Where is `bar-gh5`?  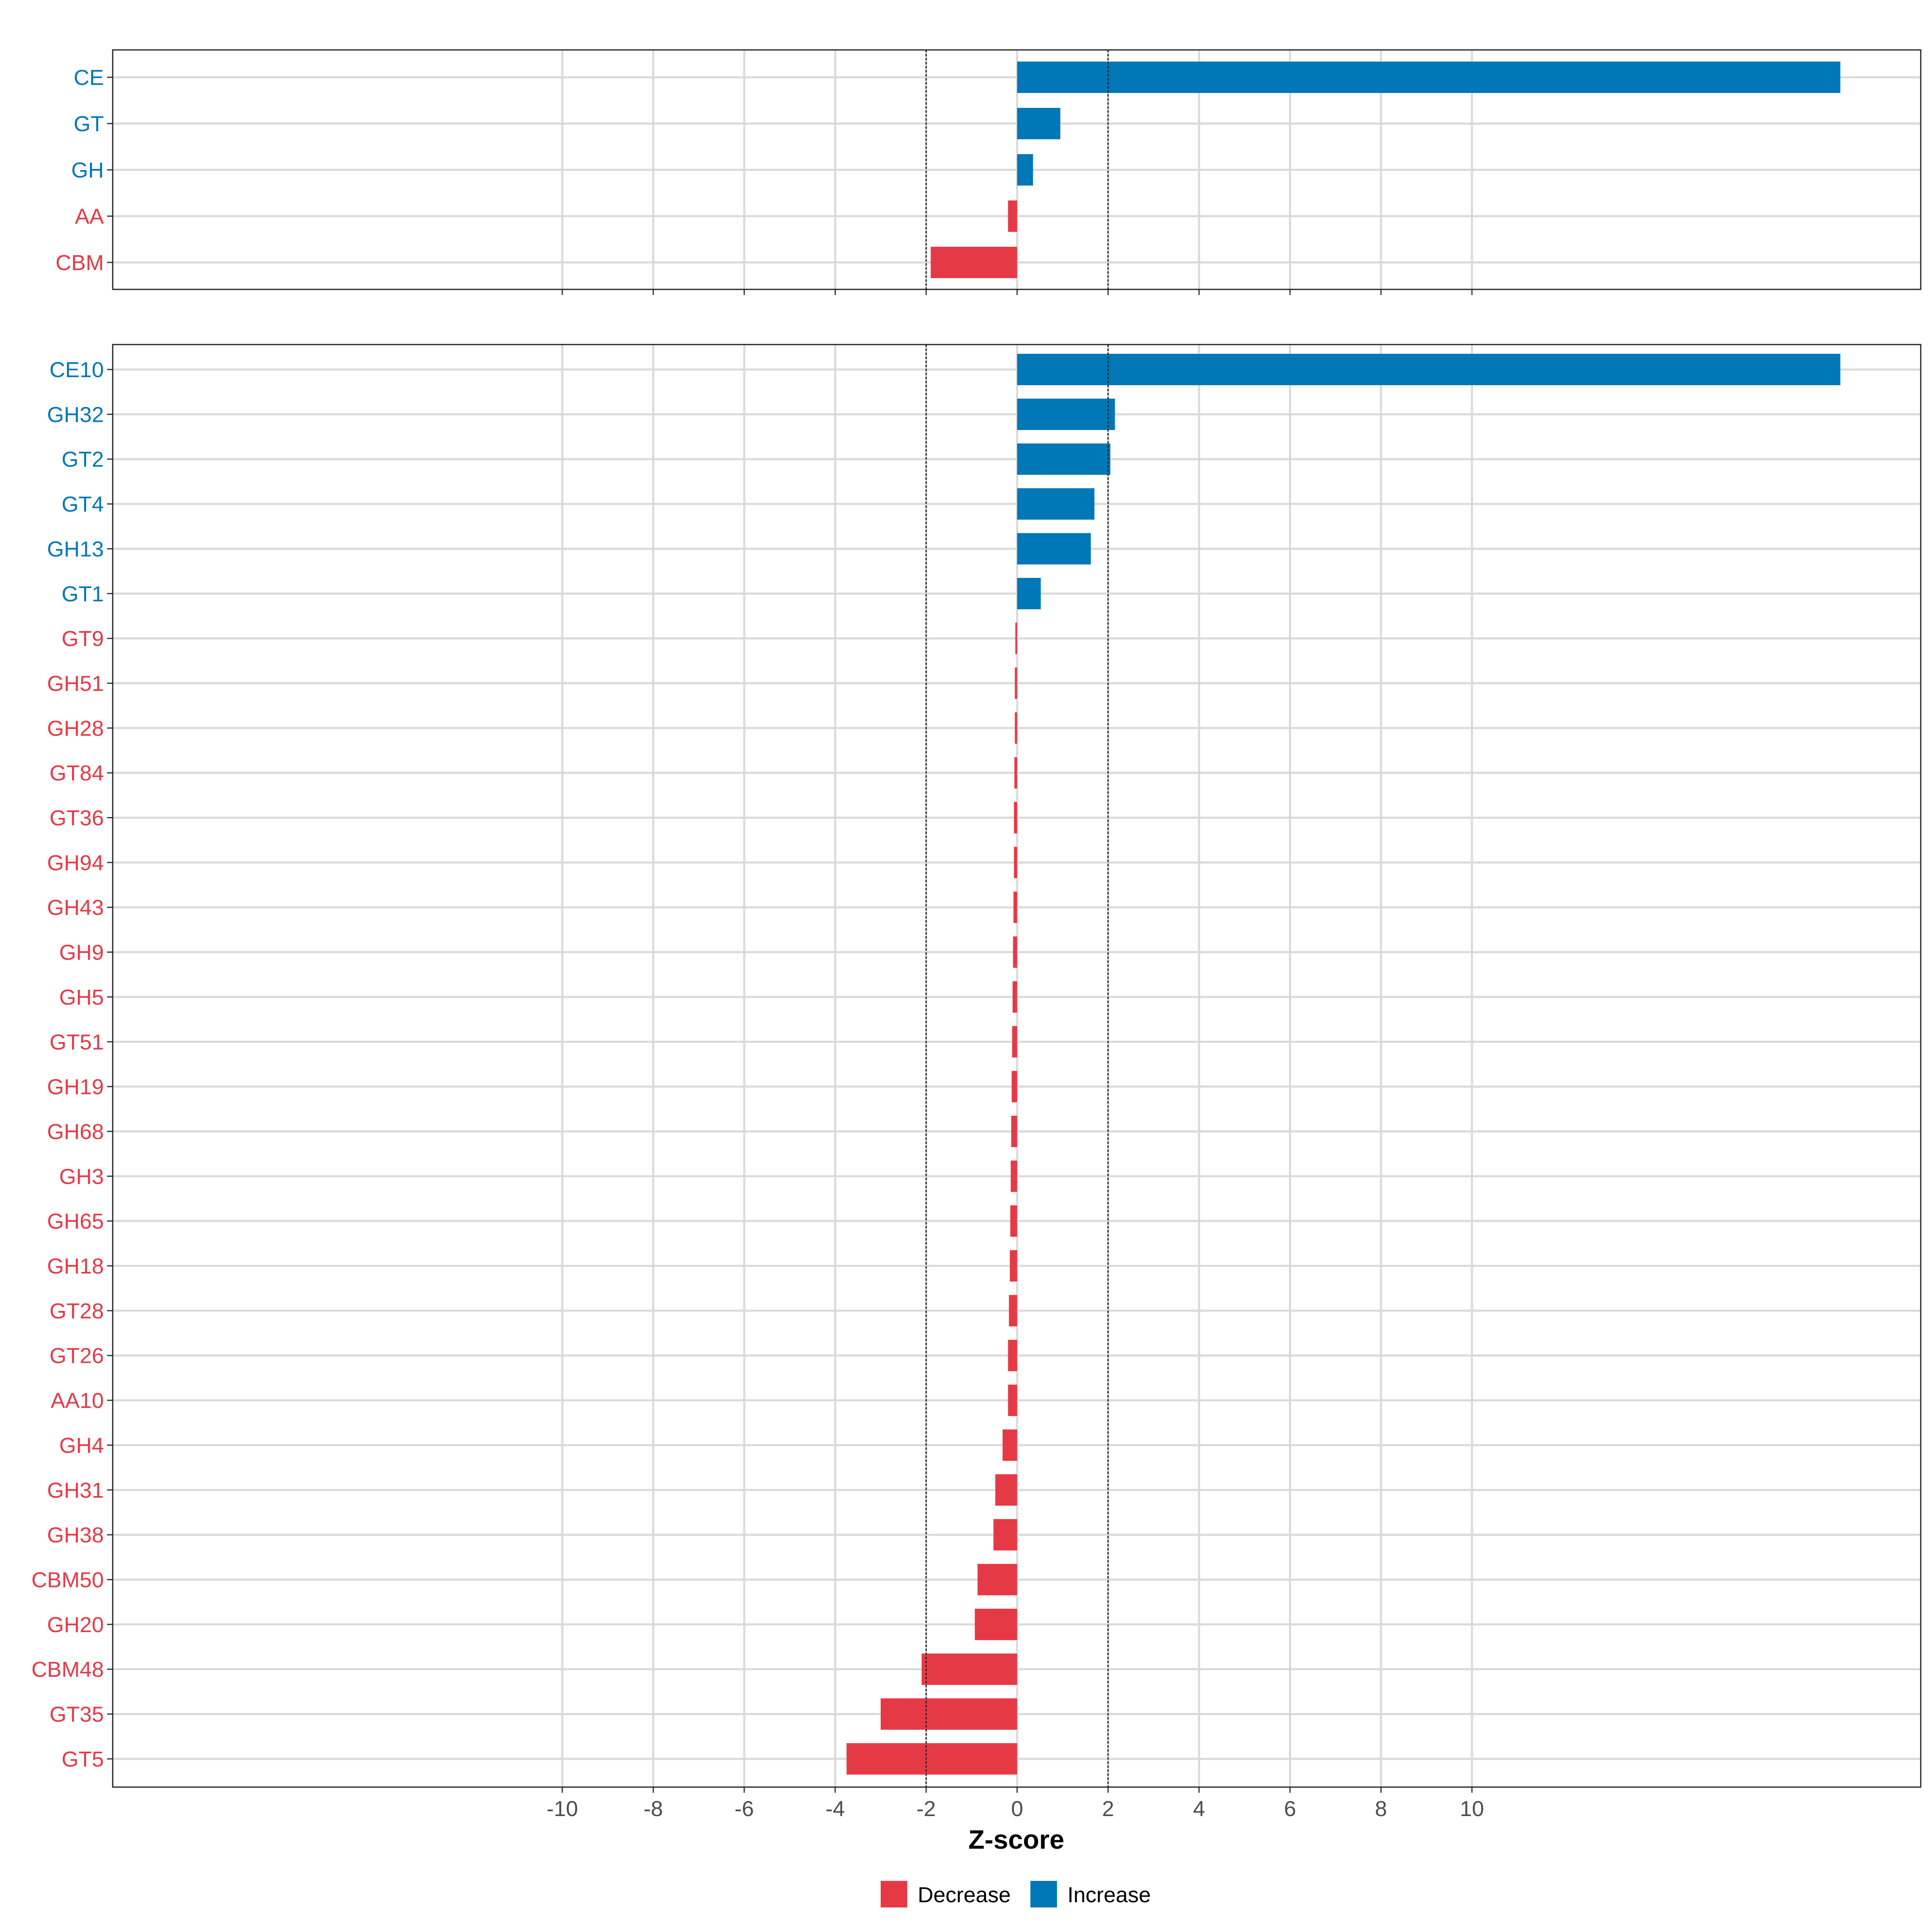 bar-gh5 is located at coordinates (1014, 997).